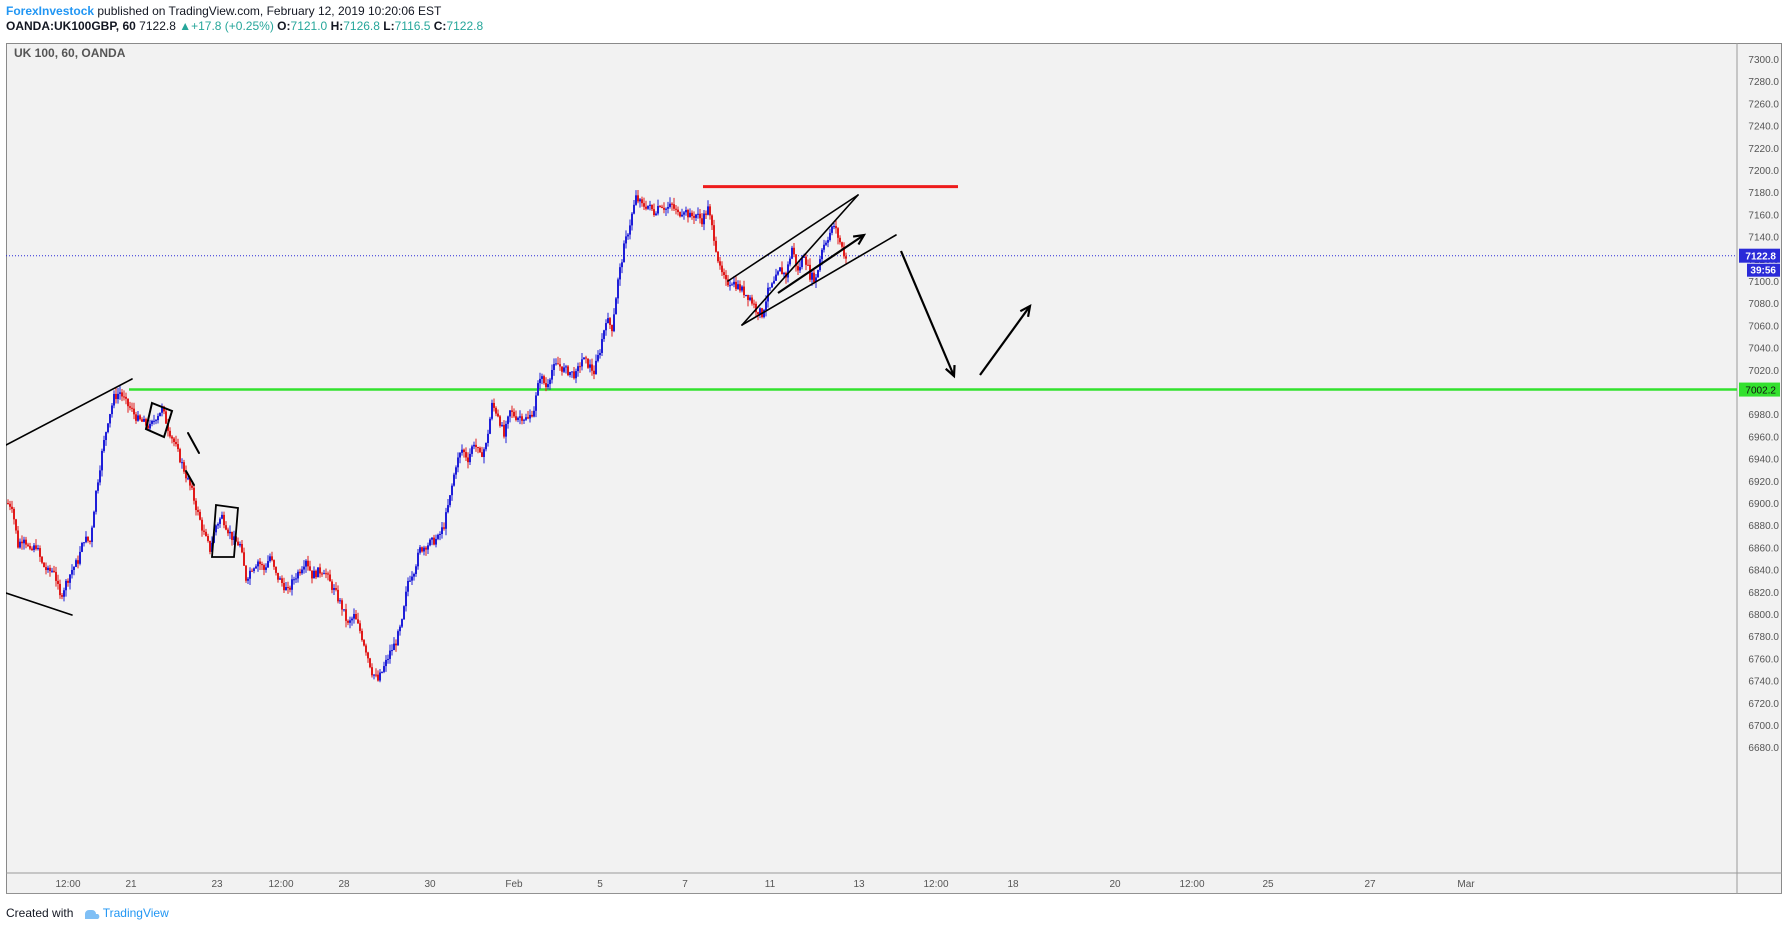 The image size is (1788, 931). I want to click on time-tick-label: Feb, so click(514, 884).